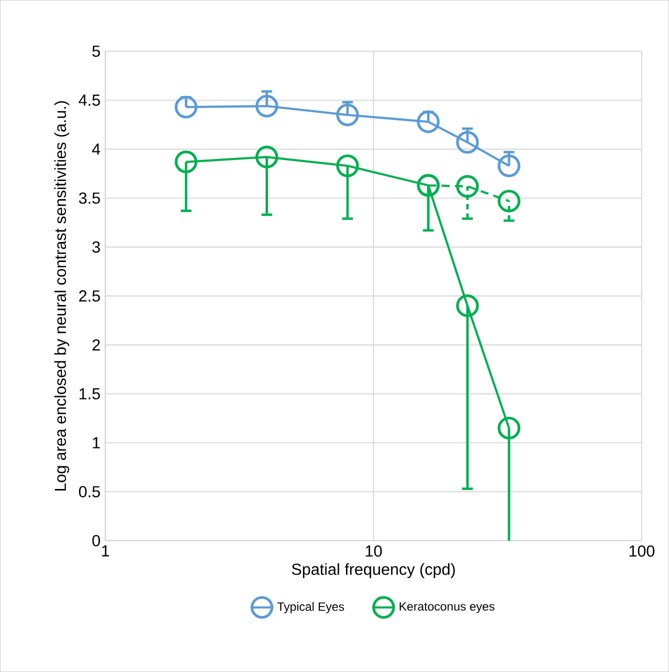 This screenshot has width=669, height=672. What do you see at coordinates (89, 198) in the screenshot?
I see `y-tick-label: 3.5` at bounding box center [89, 198].